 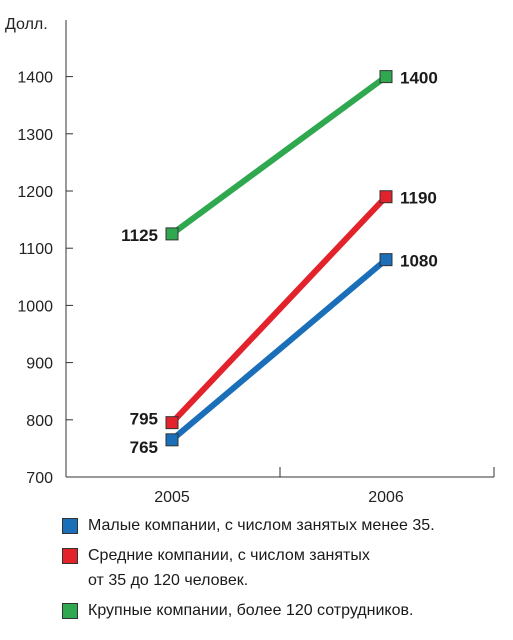 I want to click on legend-swatch-medium, so click(x=70, y=556).